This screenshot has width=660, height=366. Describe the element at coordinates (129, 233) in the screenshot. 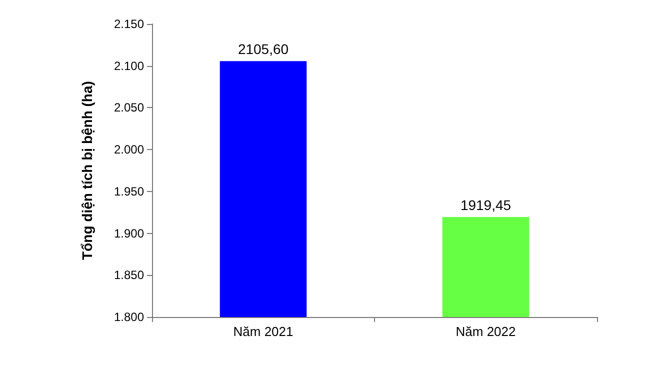

I see `y-tick-label: 1.900` at that location.